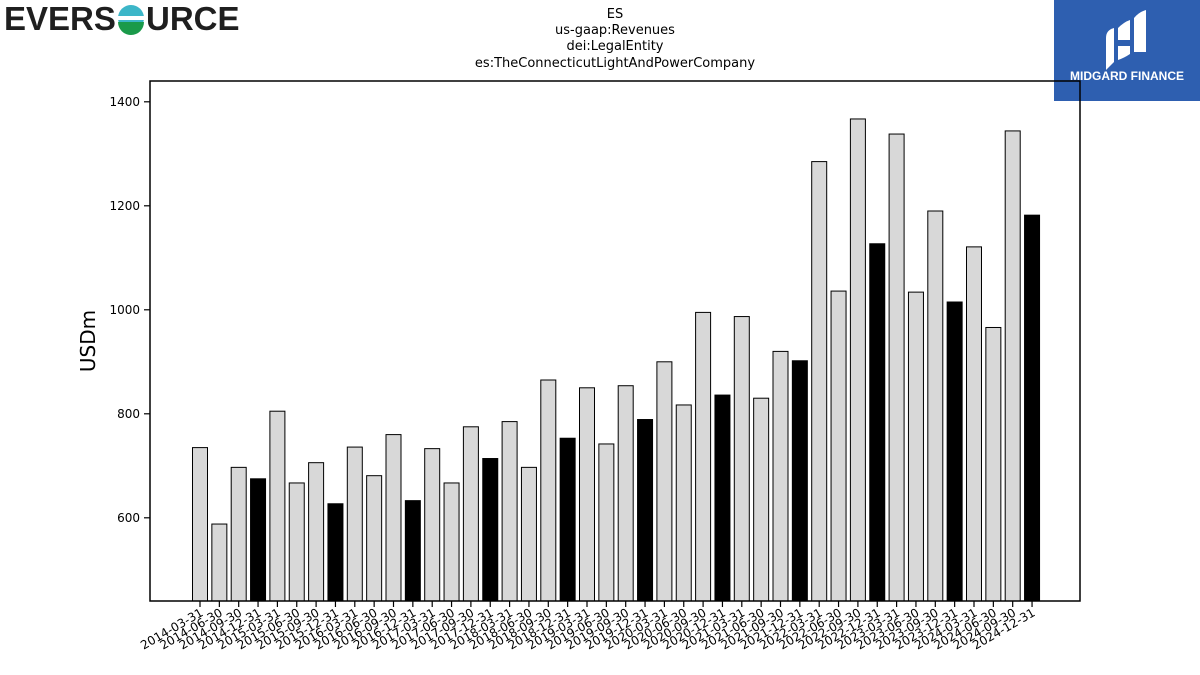 The height and width of the screenshot is (675, 1200). I want to click on midgard-finance-logo: MIDGARD FINANCE, so click(1127, 50).